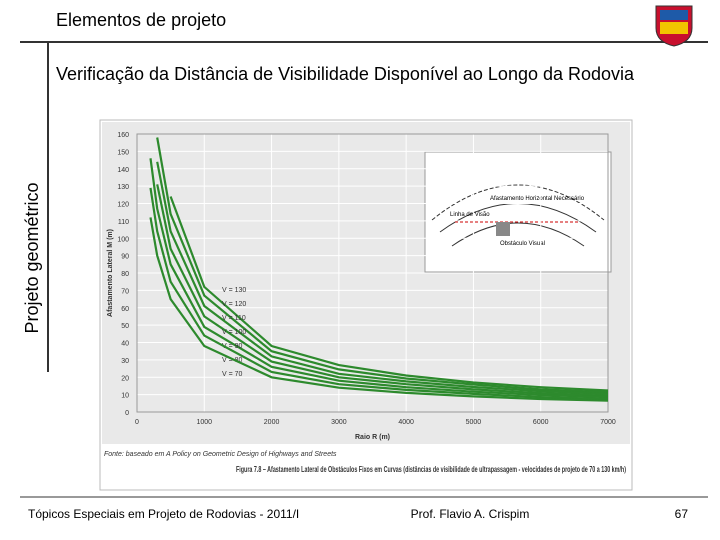  Describe the element at coordinates (406, 422) in the screenshot. I see `x-tick-label: 4000` at that location.